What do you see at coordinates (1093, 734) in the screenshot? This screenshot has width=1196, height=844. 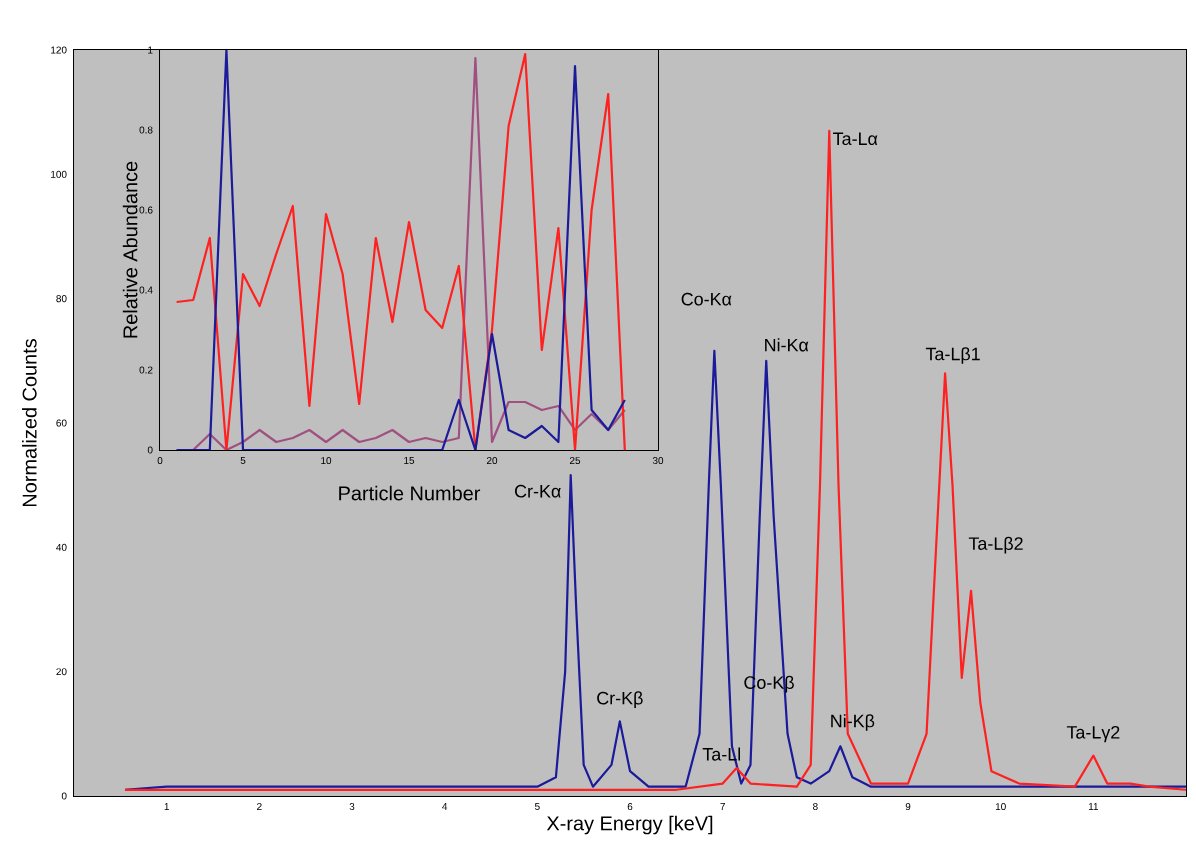 I see `annotation: Ta-Lγ2` at bounding box center [1093, 734].